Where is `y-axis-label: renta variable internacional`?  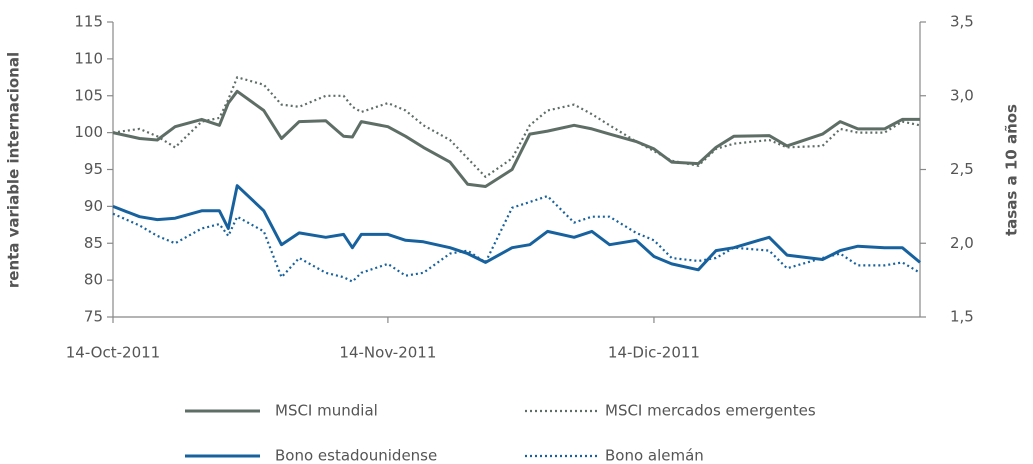 y-axis-label: renta variable internacional is located at coordinates (14, 170).